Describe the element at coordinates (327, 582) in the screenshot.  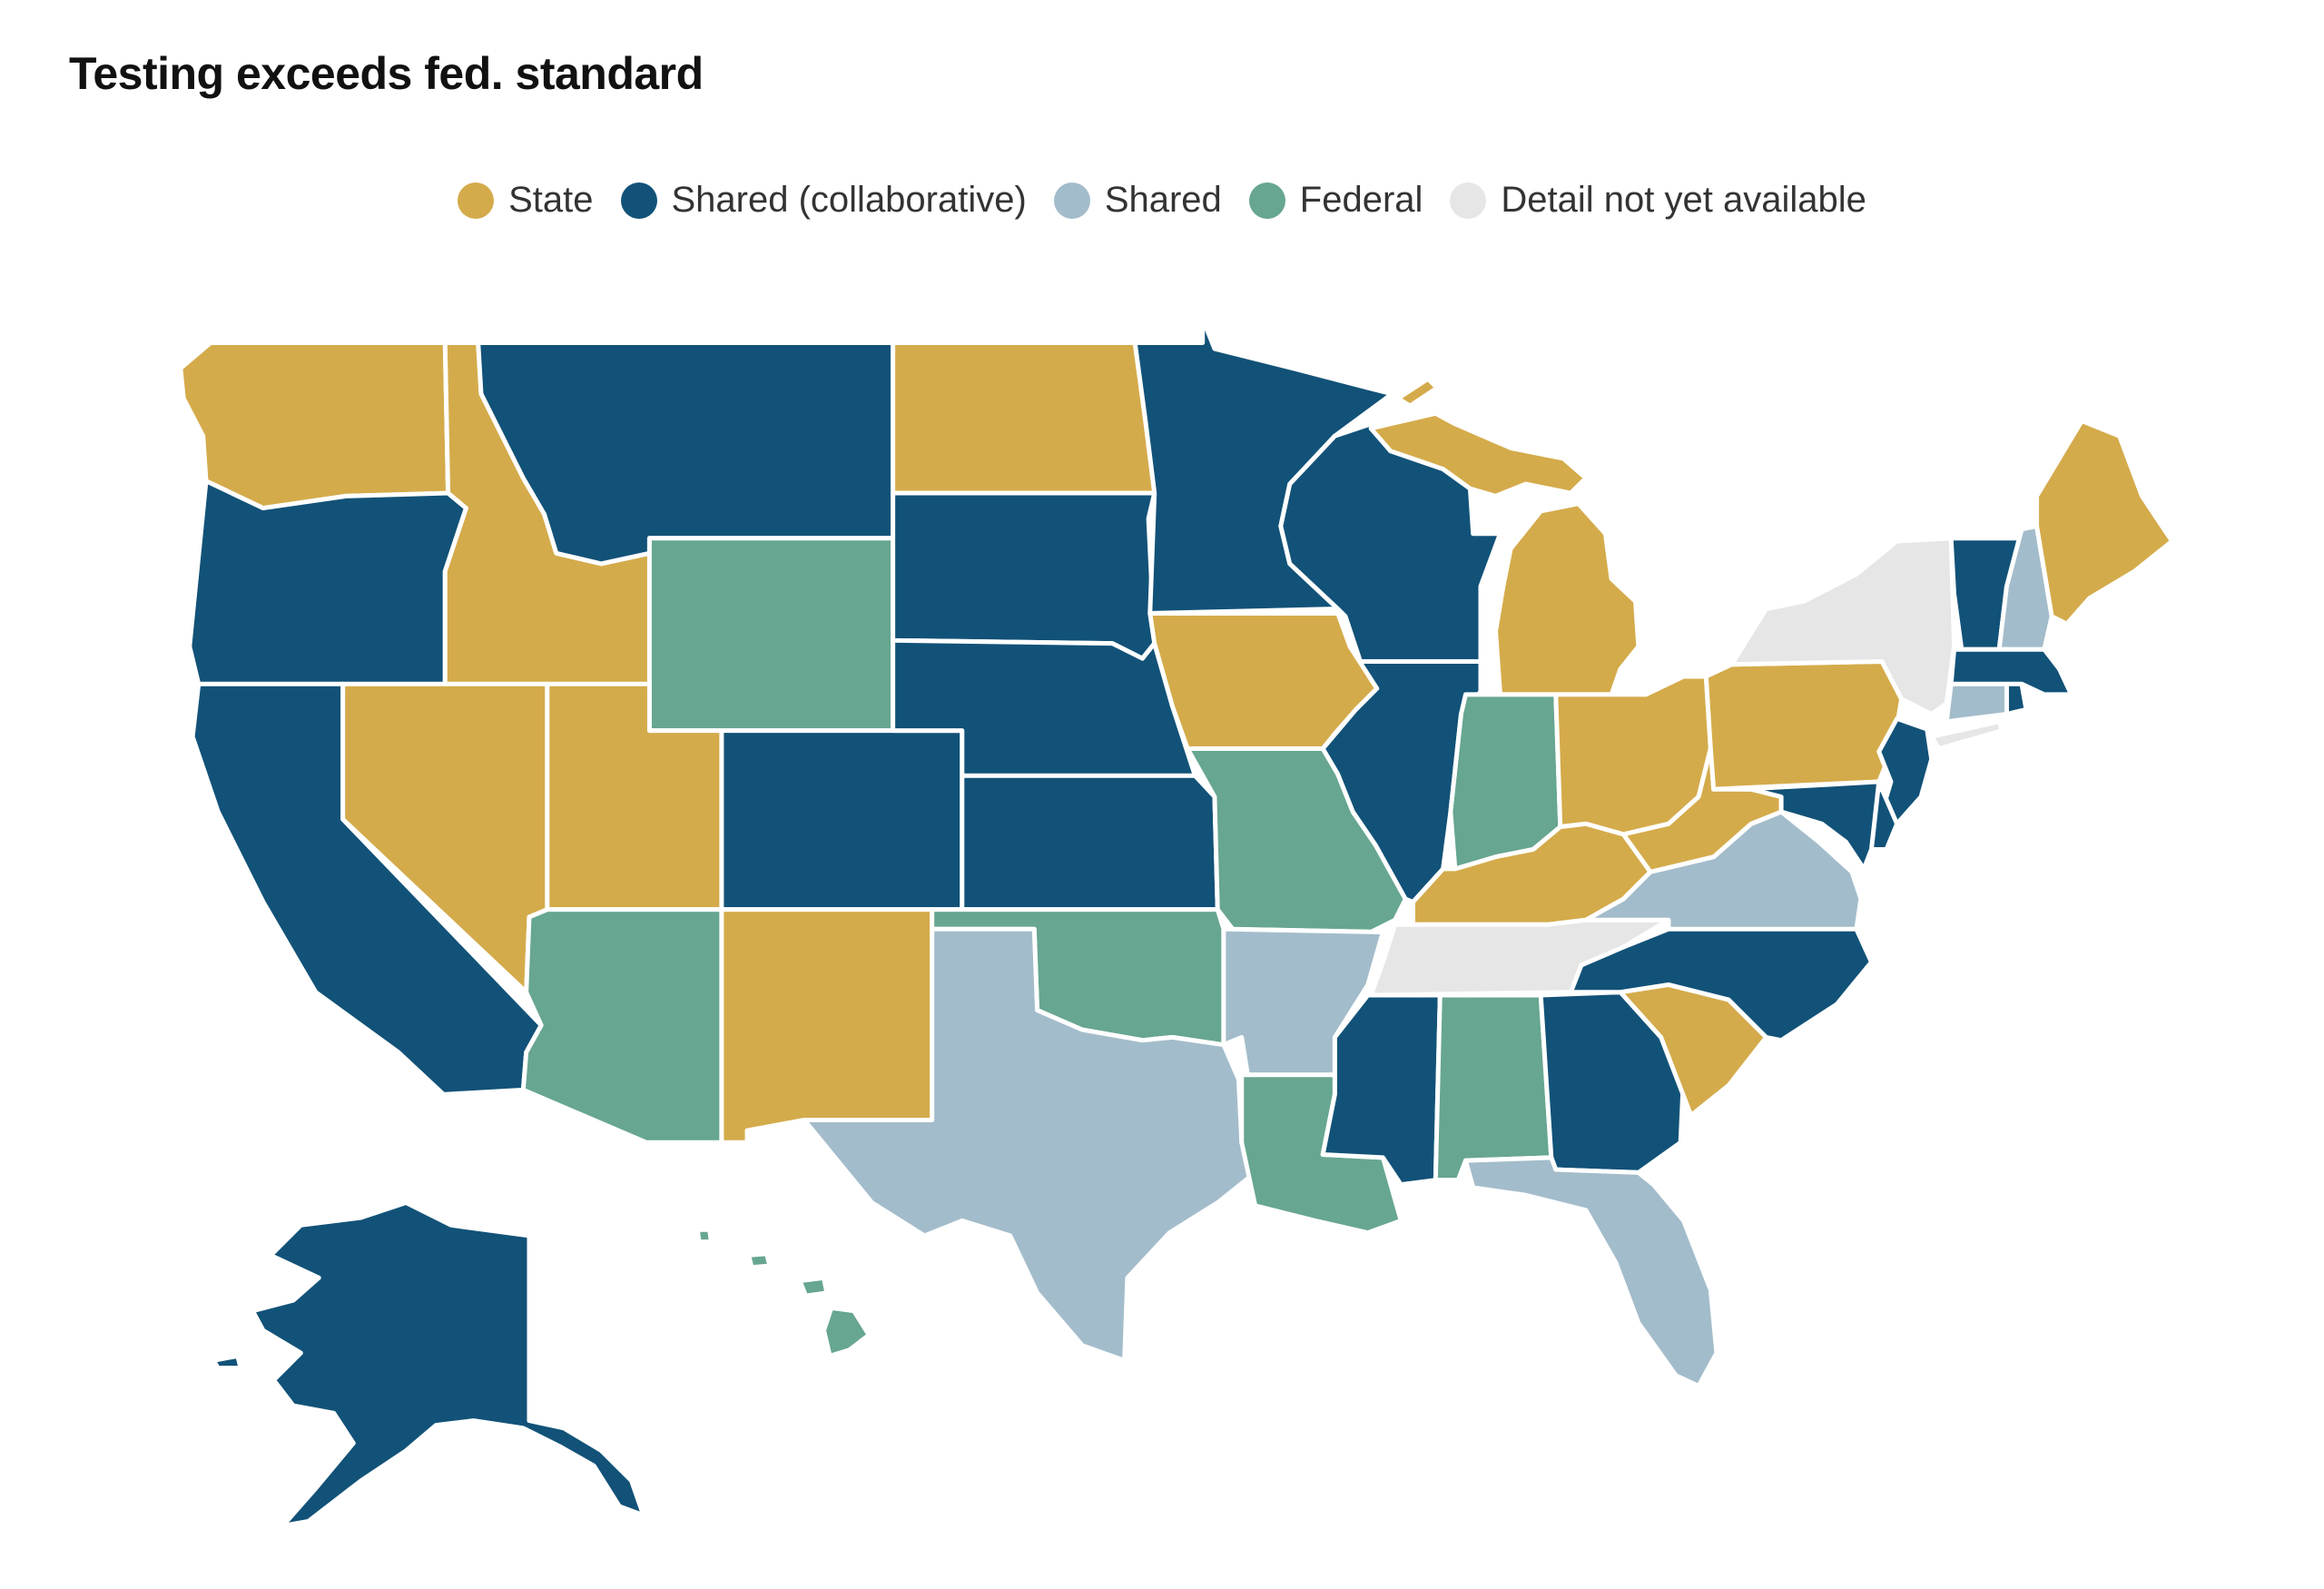
I see `state-or` at that location.